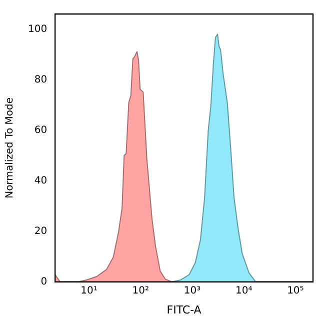  I want to click on x-tick-label: 10³, so click(192, 290).